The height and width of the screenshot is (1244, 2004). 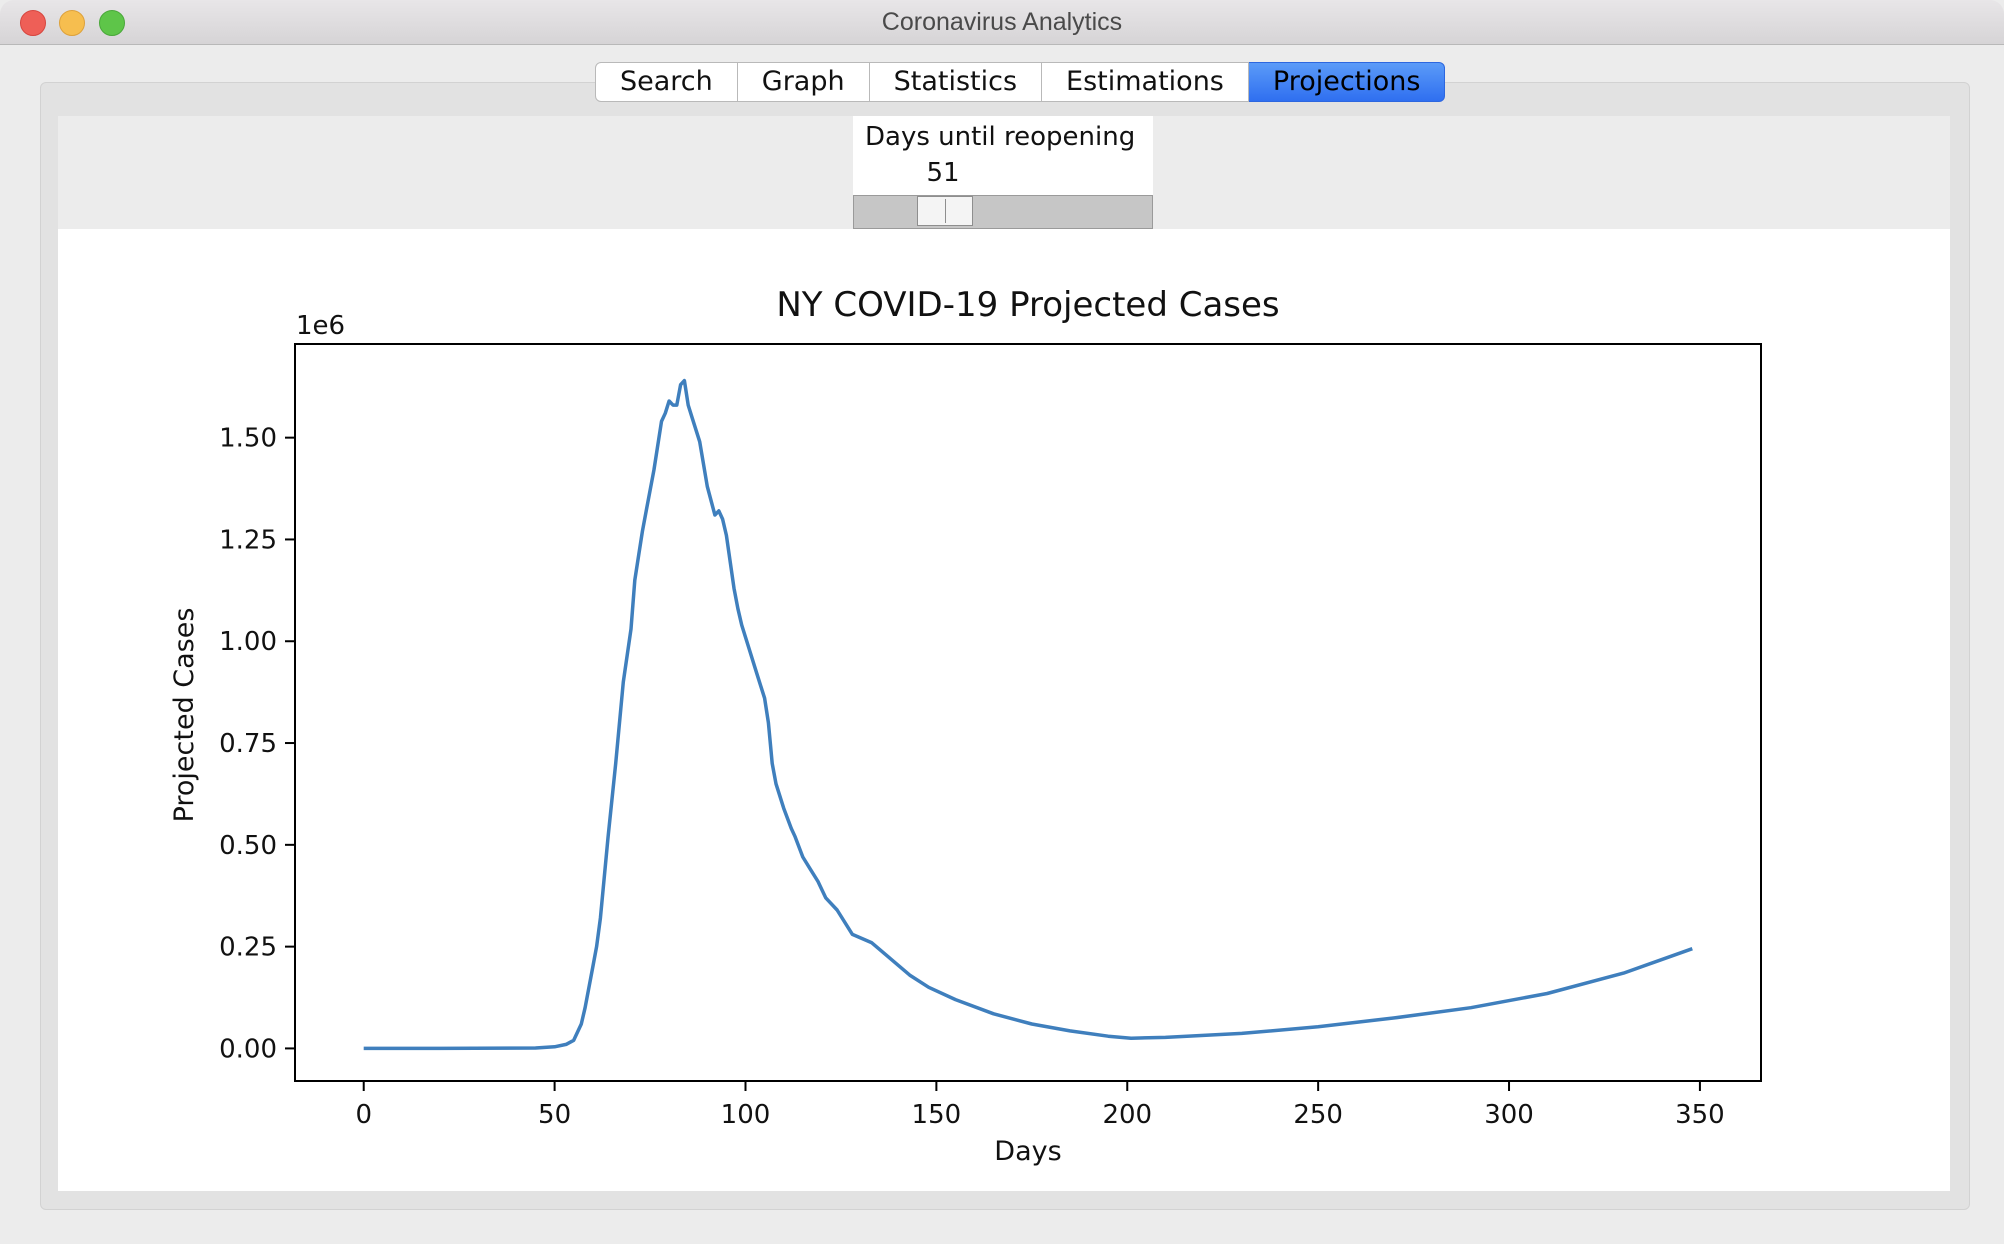 I want to click on y-axis-ticks: 0.00 0.25 0.50 0.75 1.00 1.25 1.50, so click(x=257, y=744).